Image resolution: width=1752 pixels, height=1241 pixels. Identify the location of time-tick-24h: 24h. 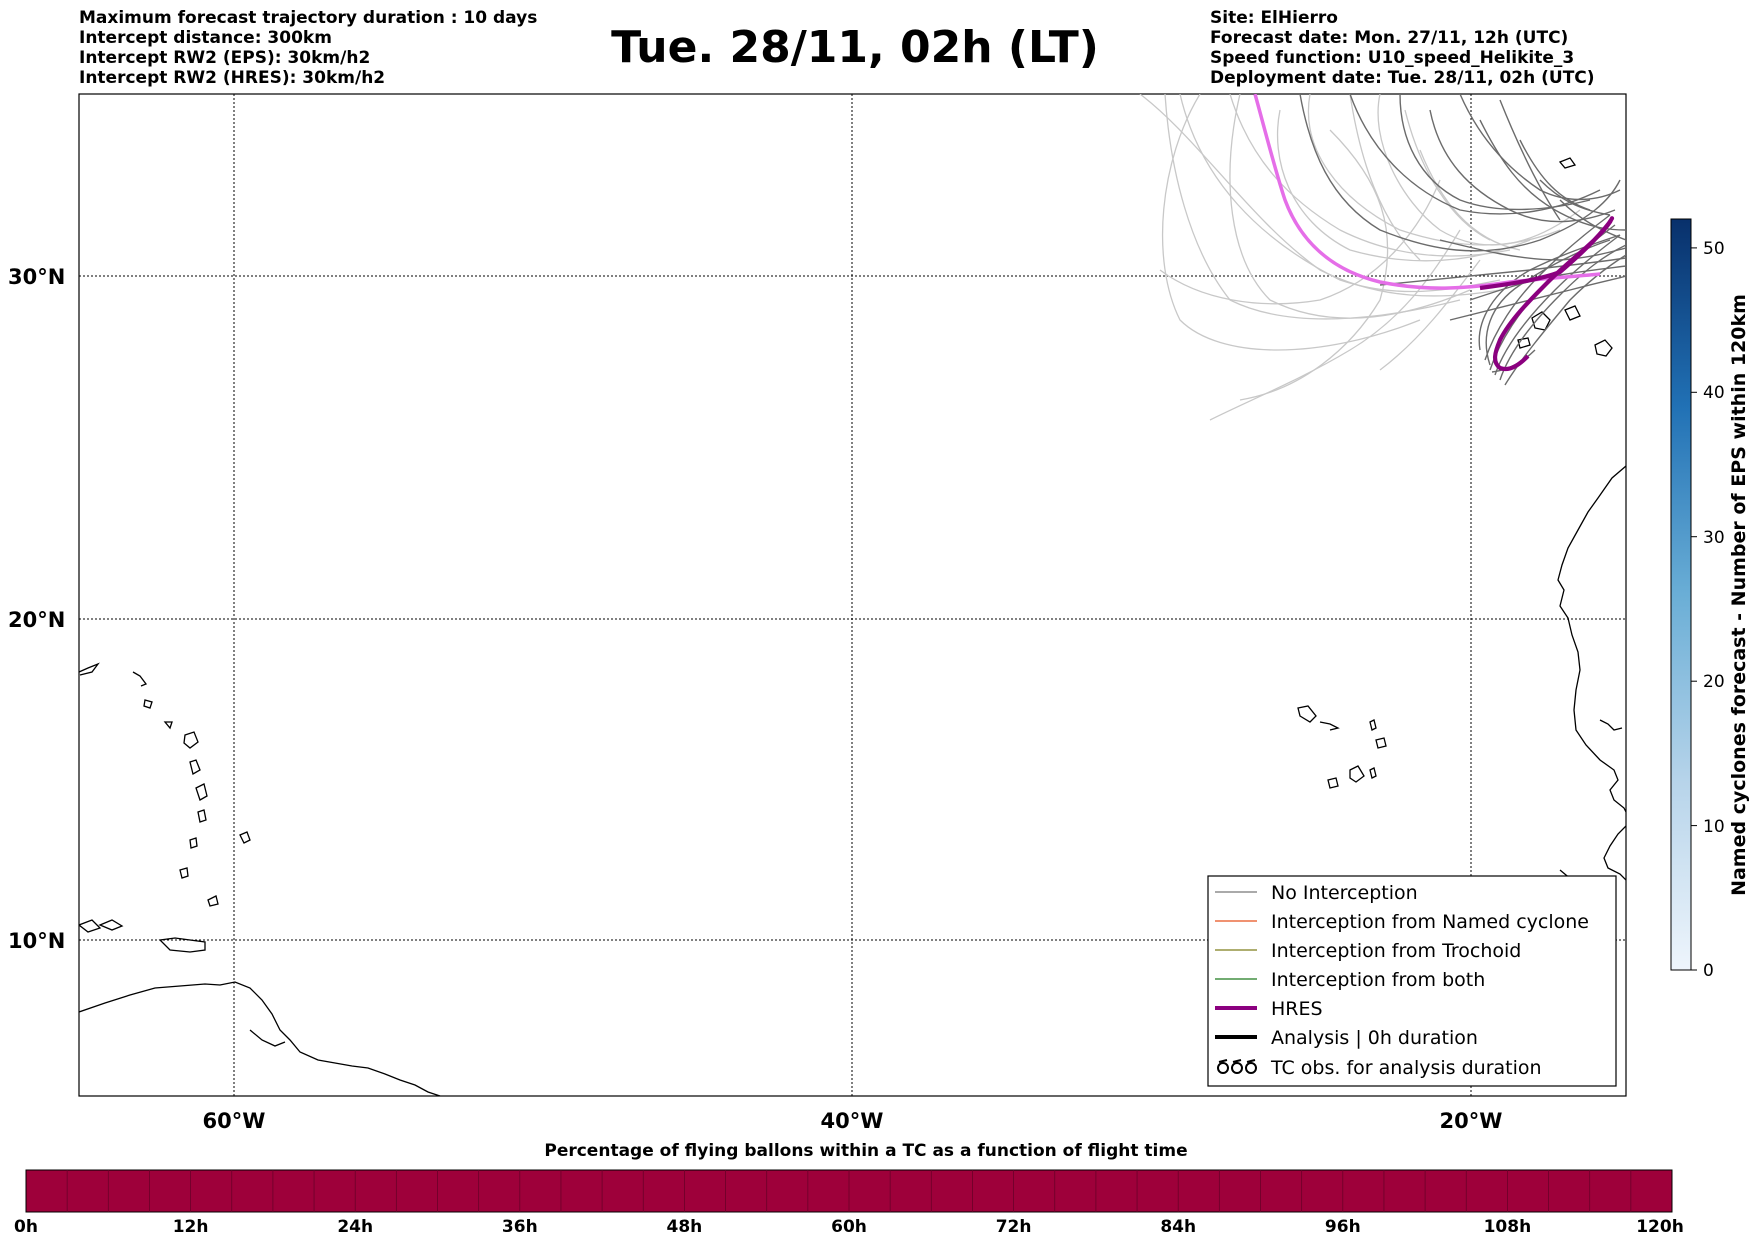
(355, 1227).